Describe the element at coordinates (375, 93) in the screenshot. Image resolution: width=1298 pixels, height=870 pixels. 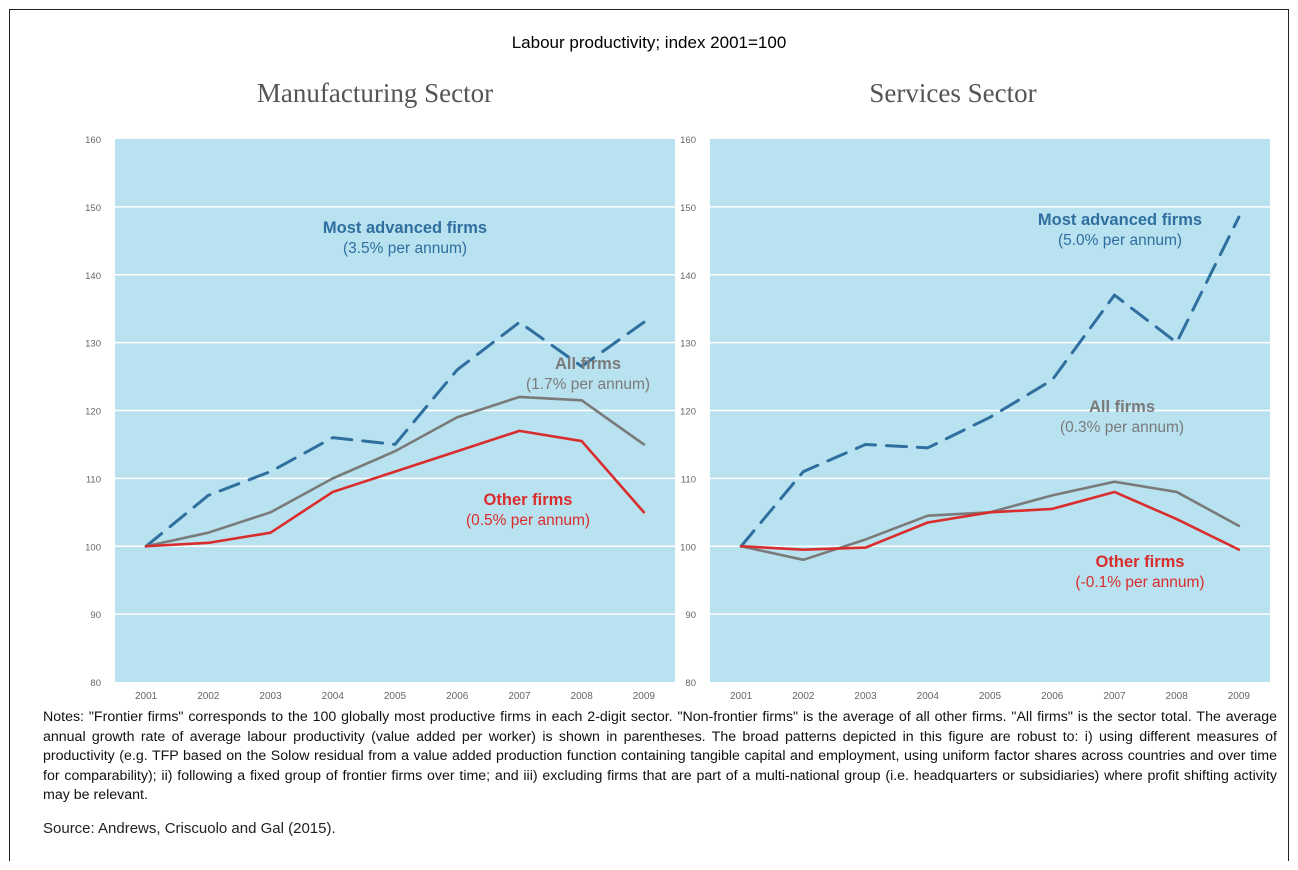
I see `manufacturing-chart-title: Manufacturing Sector` at that location.